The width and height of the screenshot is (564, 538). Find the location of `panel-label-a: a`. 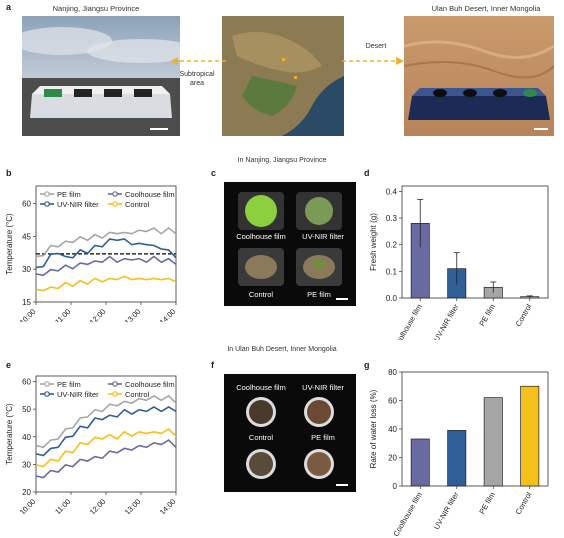

panel-label-a: a is located at coordinates (9, 7).